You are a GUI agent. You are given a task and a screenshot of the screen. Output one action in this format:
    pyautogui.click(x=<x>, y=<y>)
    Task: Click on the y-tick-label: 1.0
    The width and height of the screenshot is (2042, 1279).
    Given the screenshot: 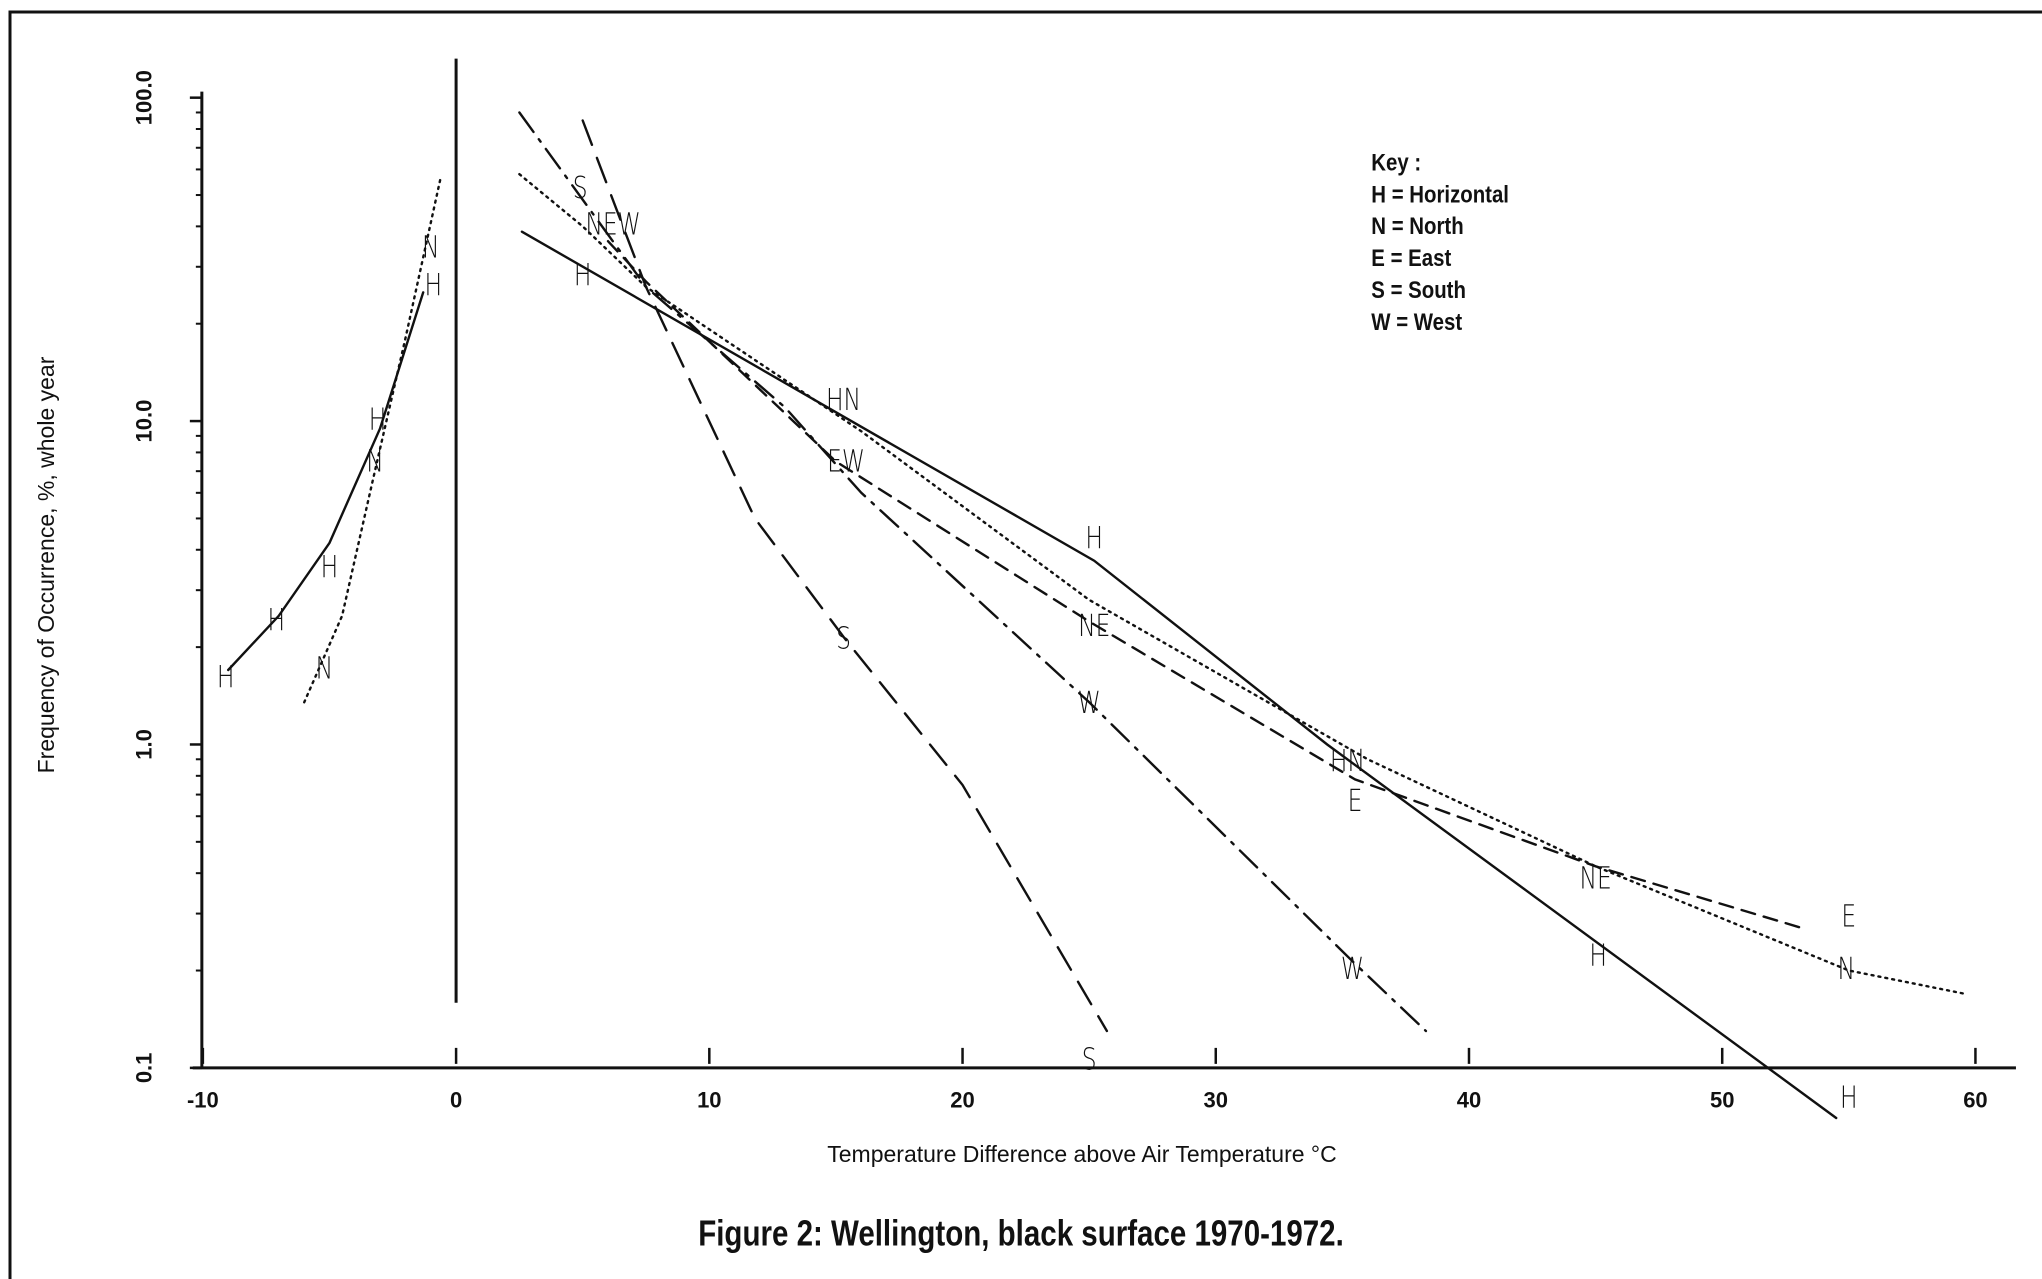 What is the action you would take?
    pyautogui.click(x=144, y=744)
    